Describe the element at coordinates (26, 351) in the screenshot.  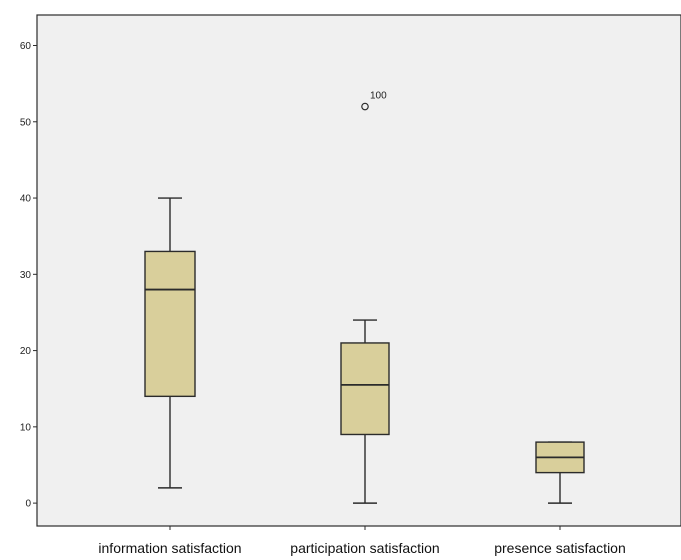
I see `y-tick-label: 20` at that location.